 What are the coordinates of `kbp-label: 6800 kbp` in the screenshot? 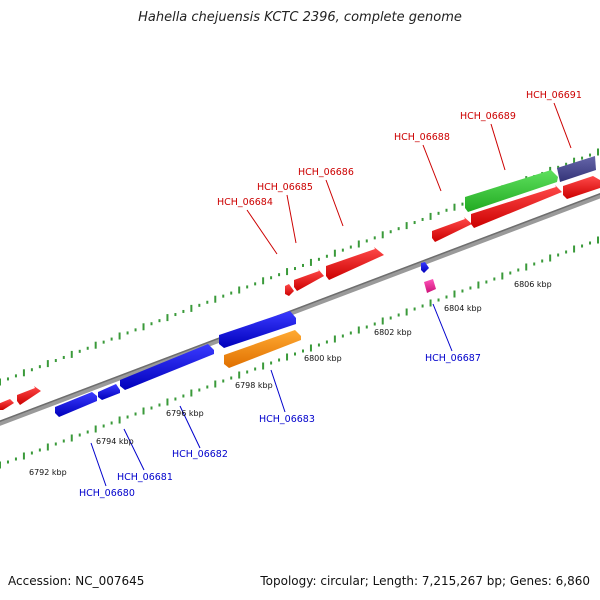 It's located at (323, 358).